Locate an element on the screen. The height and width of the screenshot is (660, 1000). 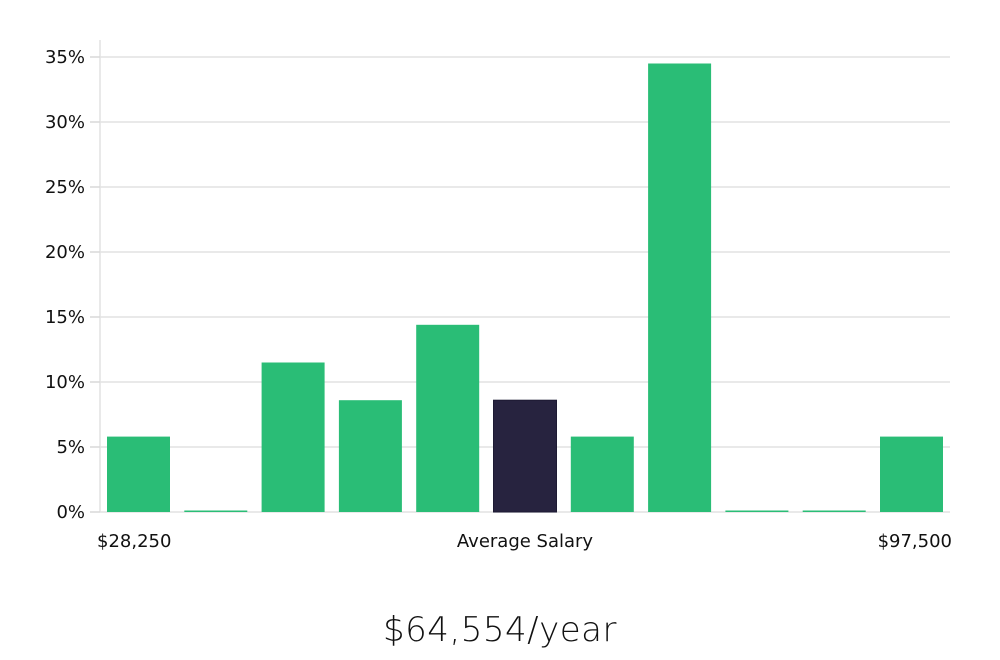
y-tick-label: 10% is located at coordinates (65, 382).